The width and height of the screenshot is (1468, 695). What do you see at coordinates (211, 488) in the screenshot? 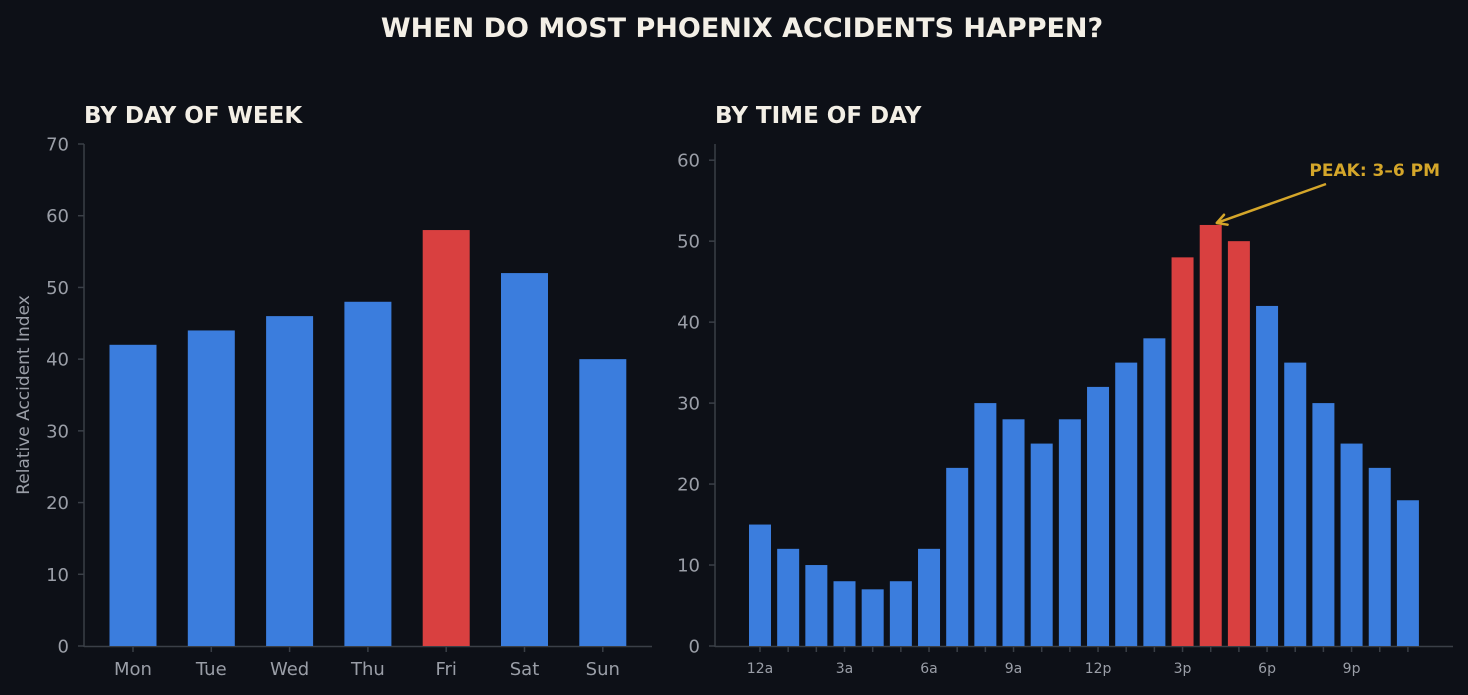
I see `bar-tue` at bounding box center [211, 488].